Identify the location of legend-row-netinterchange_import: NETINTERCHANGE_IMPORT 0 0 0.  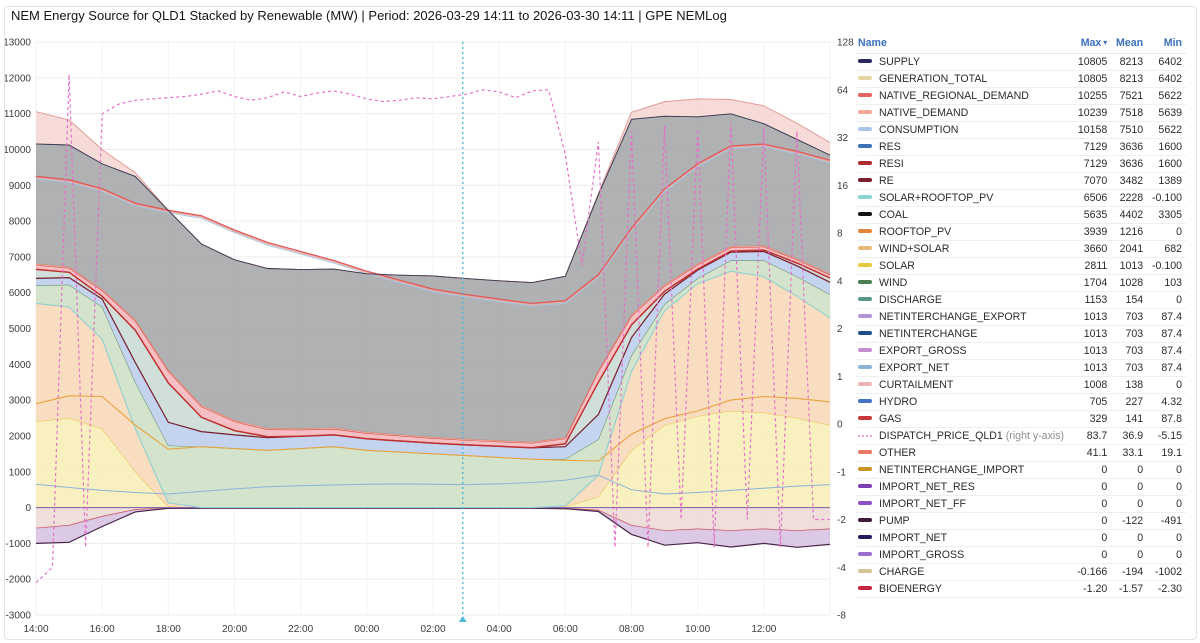
(1021, 470).